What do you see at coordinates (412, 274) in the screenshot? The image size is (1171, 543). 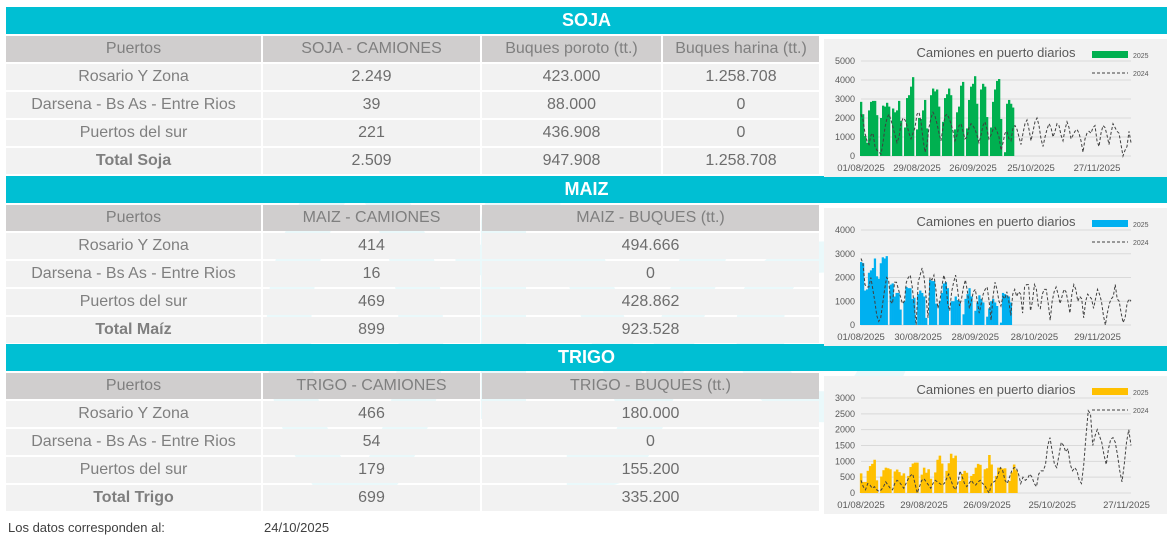 I see `table-row: Darsena - Bs As - Entre Rios 16 0` at bounding box center [412, 274].